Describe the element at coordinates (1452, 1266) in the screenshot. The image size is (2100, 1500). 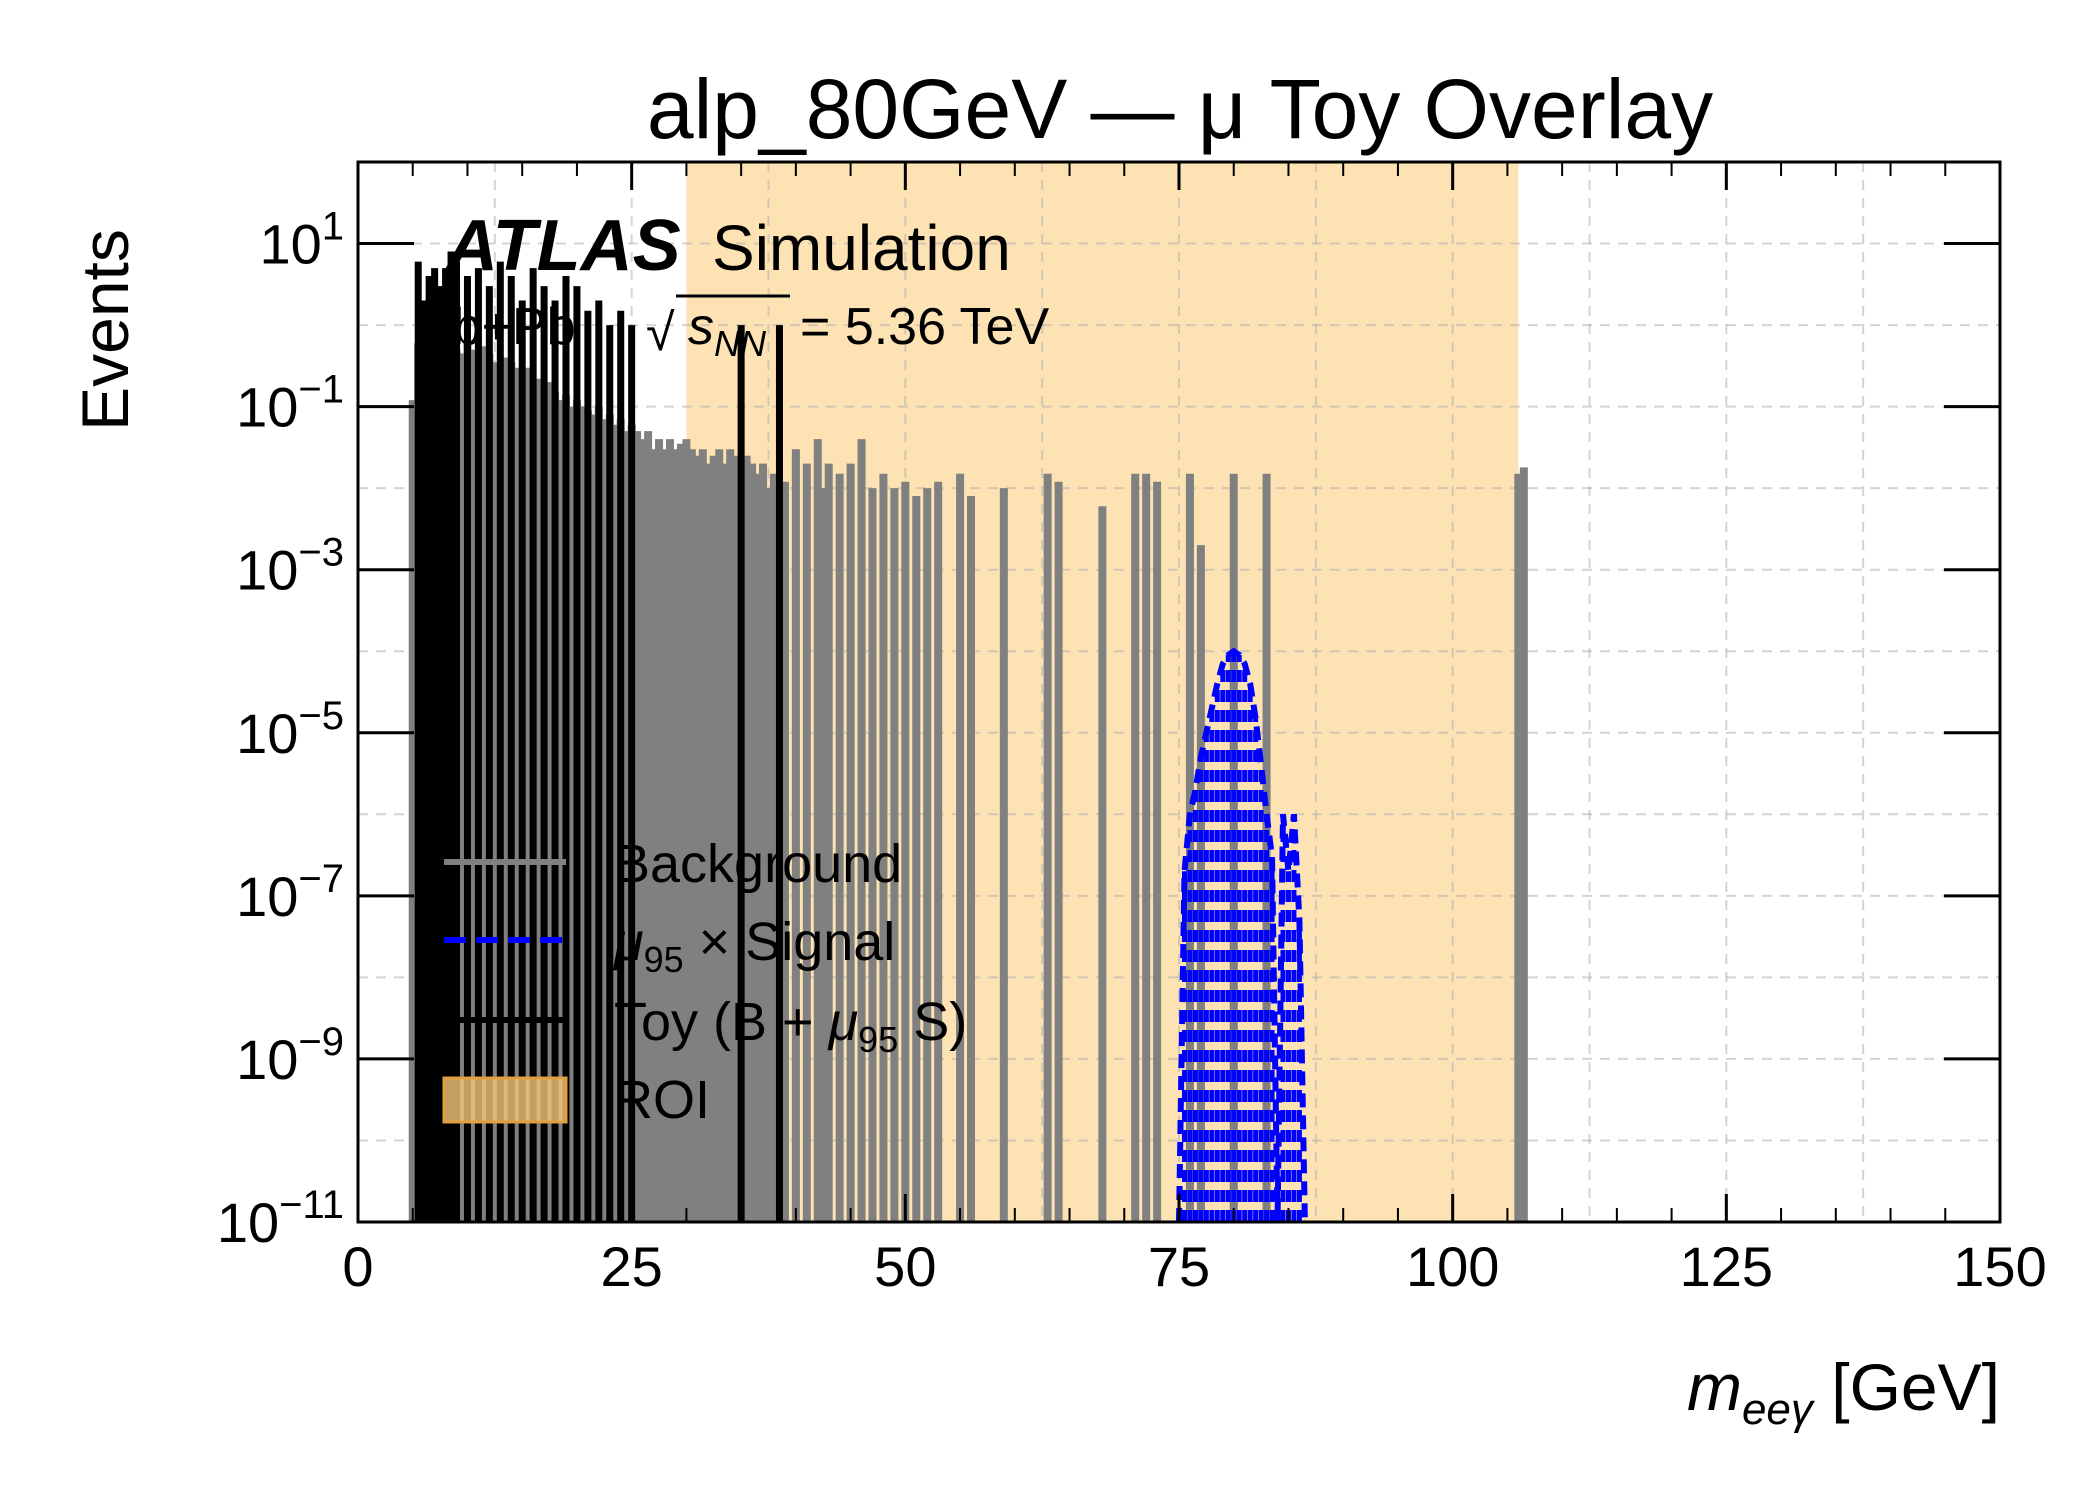
I see `x-tick-label: 100` at that location.